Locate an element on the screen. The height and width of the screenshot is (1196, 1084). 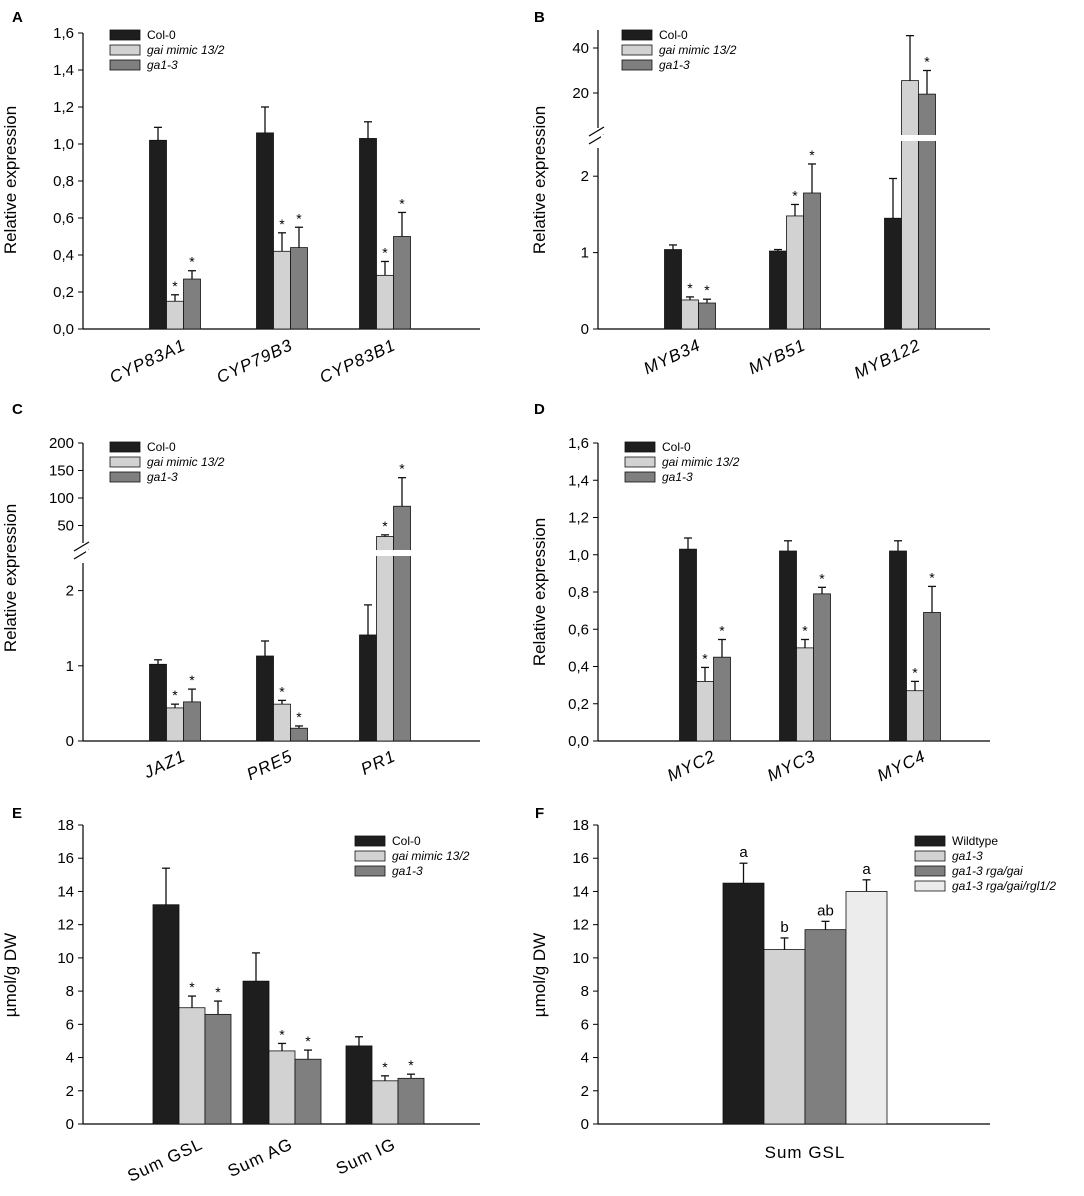
y-tick-label: 1,6 is located at coordinates (63, 33).